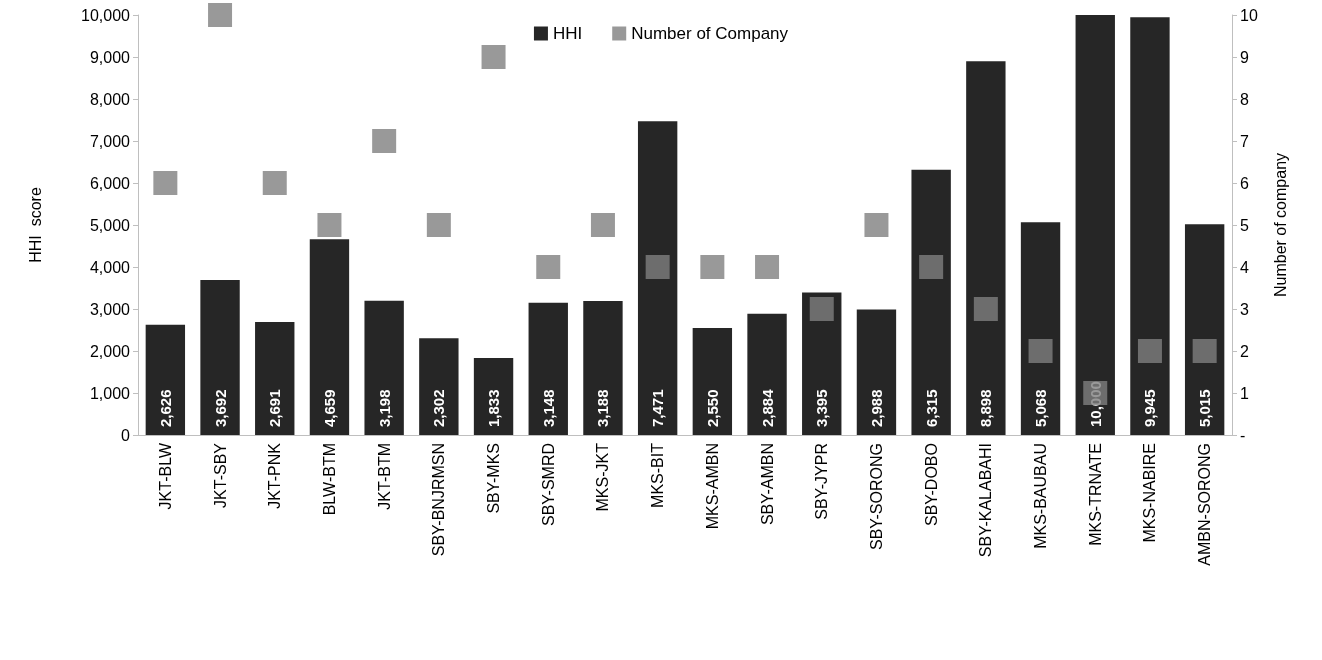  Describe the element at coordinates (767, 484) in the screenshot. I see `x-tick-label: SBY-AMBN` at that location.